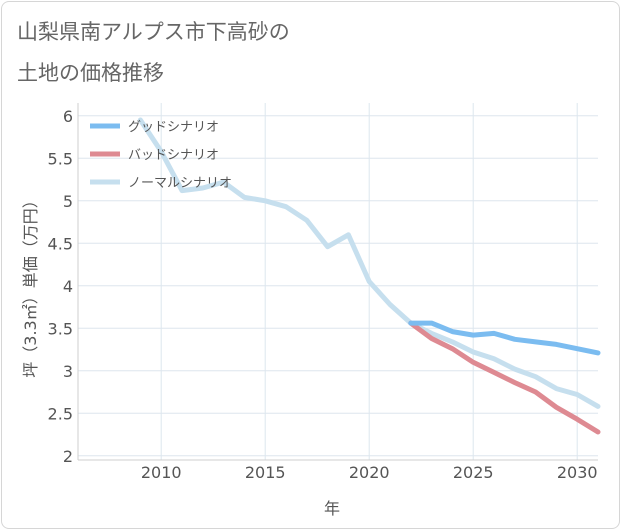  Describe the element at coordinates (173, 155) in the screenshot. I see `legend-label: バッドシナリオ` at that location.